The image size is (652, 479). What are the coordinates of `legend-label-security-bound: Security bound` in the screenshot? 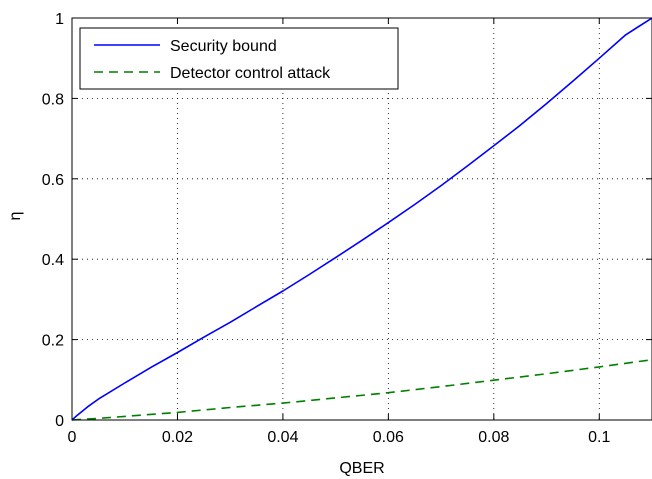 It's located at (223, 46).